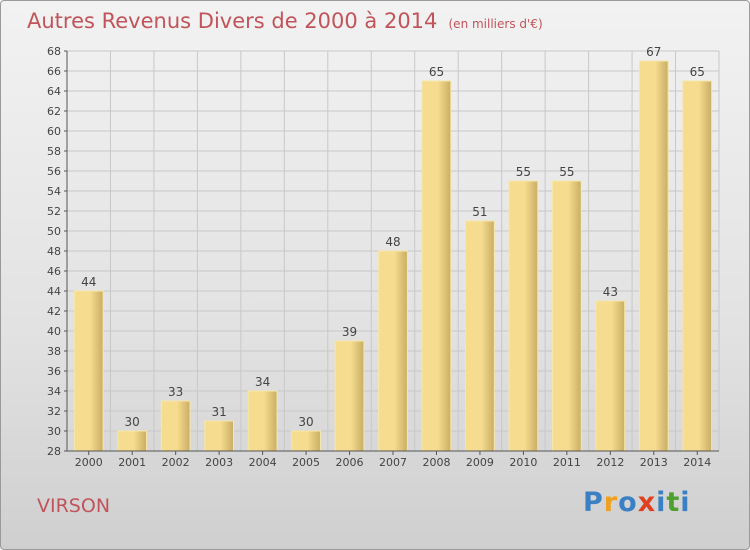 This screenshot has width=750, height=550. I want to click on y-tick-label: 66, so click(54, 71).